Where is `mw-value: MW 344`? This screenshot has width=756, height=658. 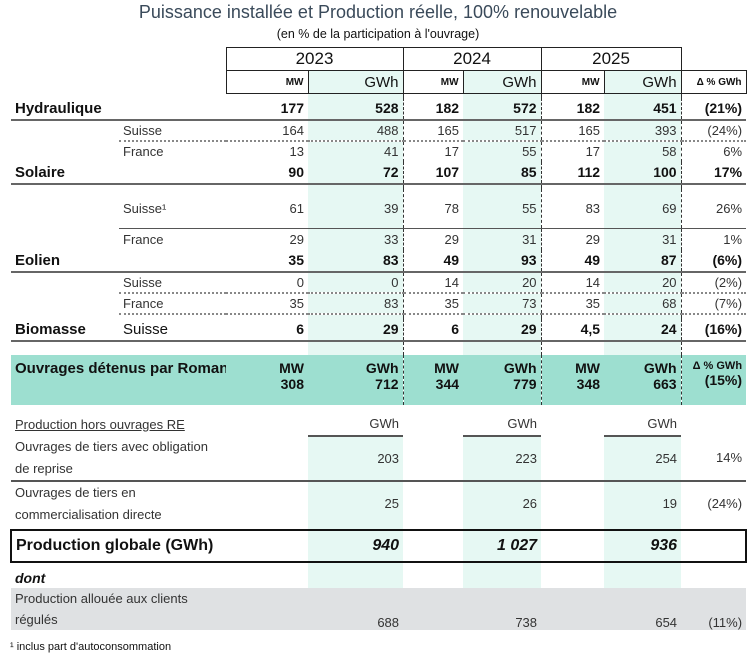 mw-value: MW 344 is located at coordinates (433, 379).